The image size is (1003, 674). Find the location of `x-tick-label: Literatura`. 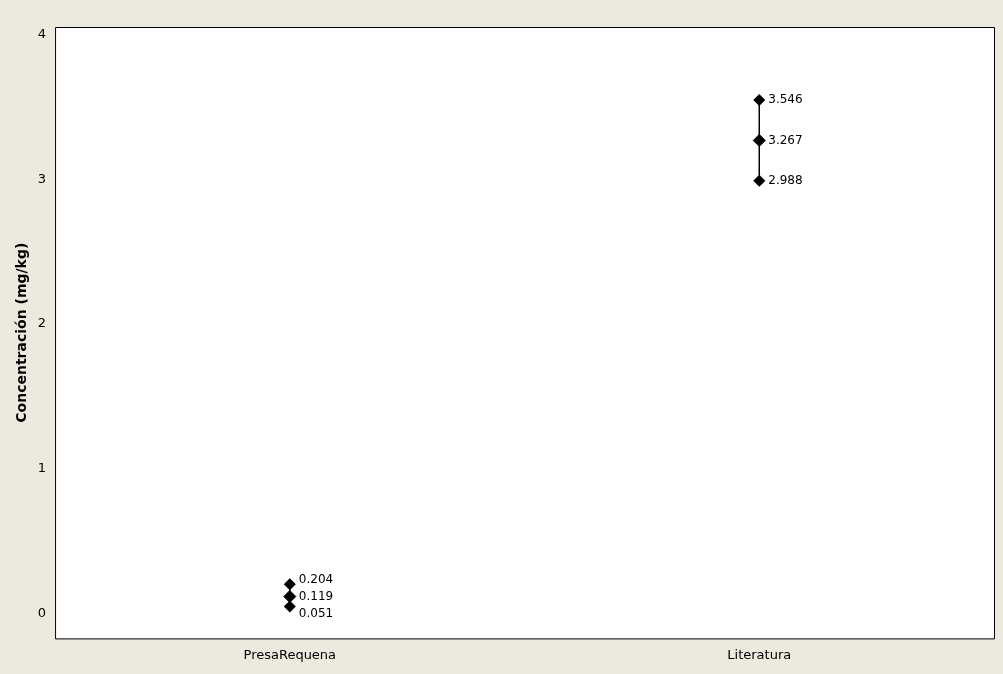

x-tick-label: Literatura is located at coordinates (759, 654).